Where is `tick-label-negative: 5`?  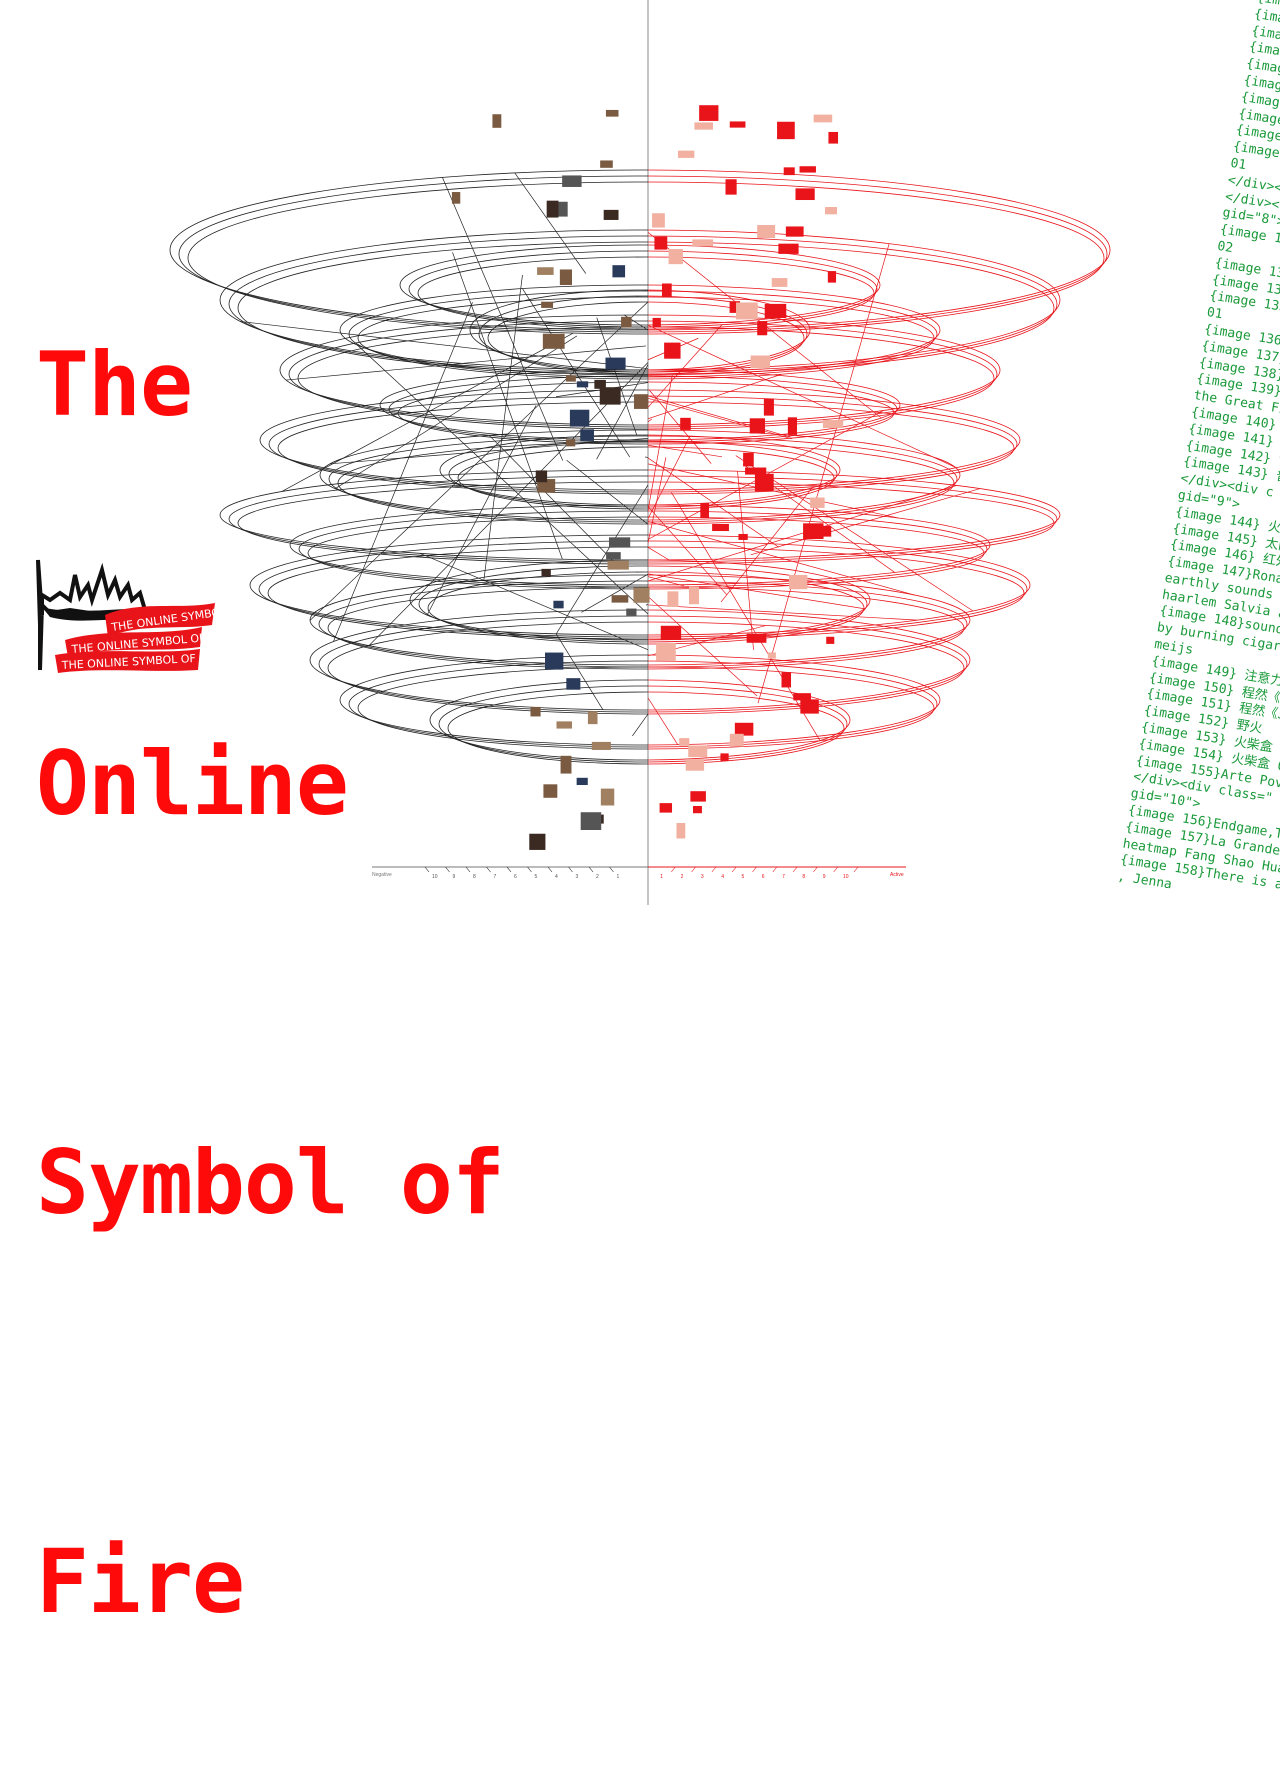
tick-label-negative: 5 is located at coordinates (536, 877).